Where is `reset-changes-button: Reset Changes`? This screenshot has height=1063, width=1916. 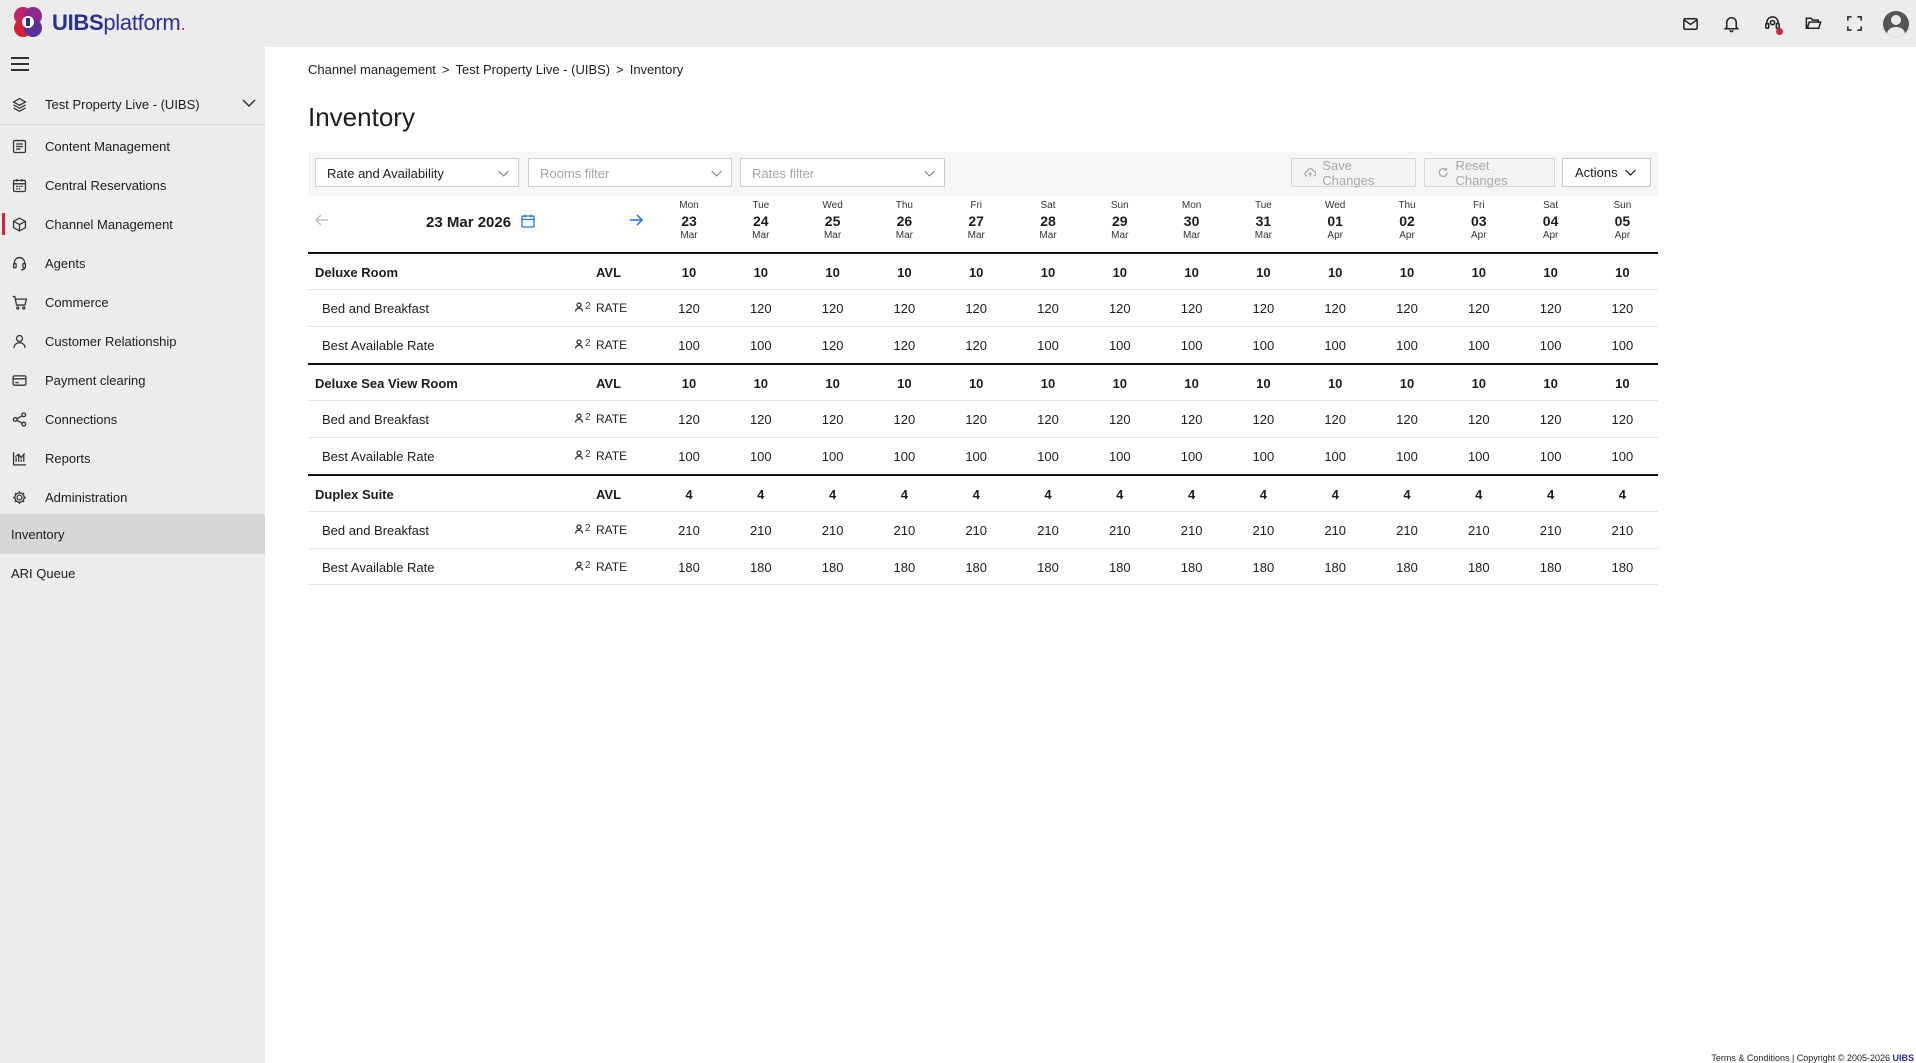
reset-changes-button: Reset Changes is located at coordinates (1489, 173).